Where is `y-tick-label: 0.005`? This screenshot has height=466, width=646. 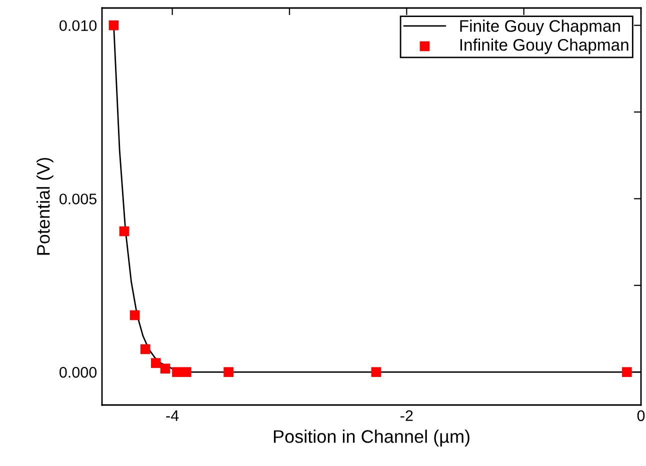
y-tick-label: 0.005 is located at coordinates (78, 199).